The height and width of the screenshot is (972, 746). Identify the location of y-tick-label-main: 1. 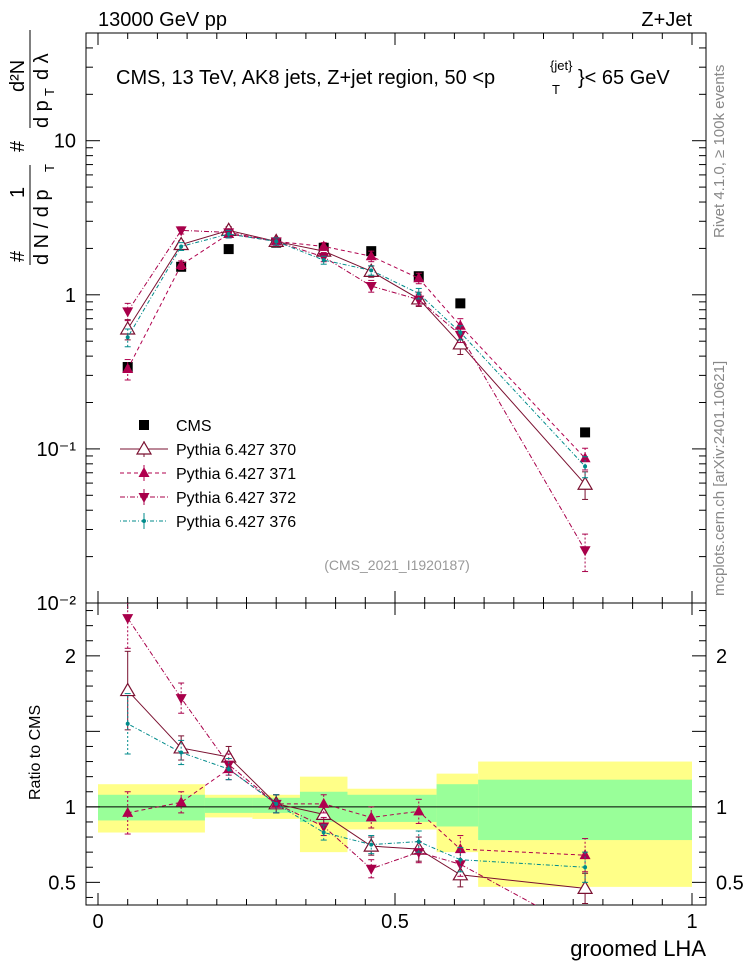
(70, 296).